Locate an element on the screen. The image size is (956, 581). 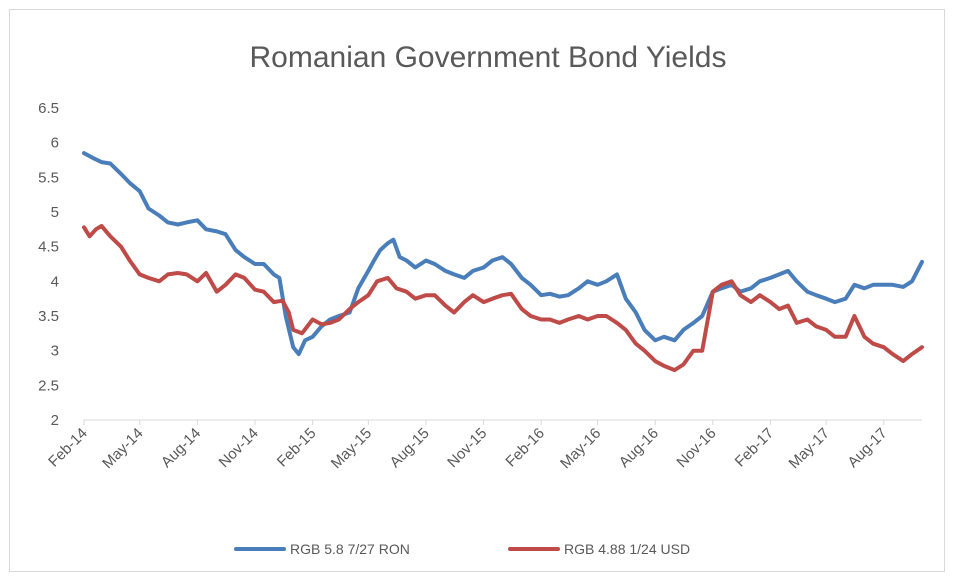
legend-label: RGB 4.88 1/24 USD is located at coordinates (627, 549).